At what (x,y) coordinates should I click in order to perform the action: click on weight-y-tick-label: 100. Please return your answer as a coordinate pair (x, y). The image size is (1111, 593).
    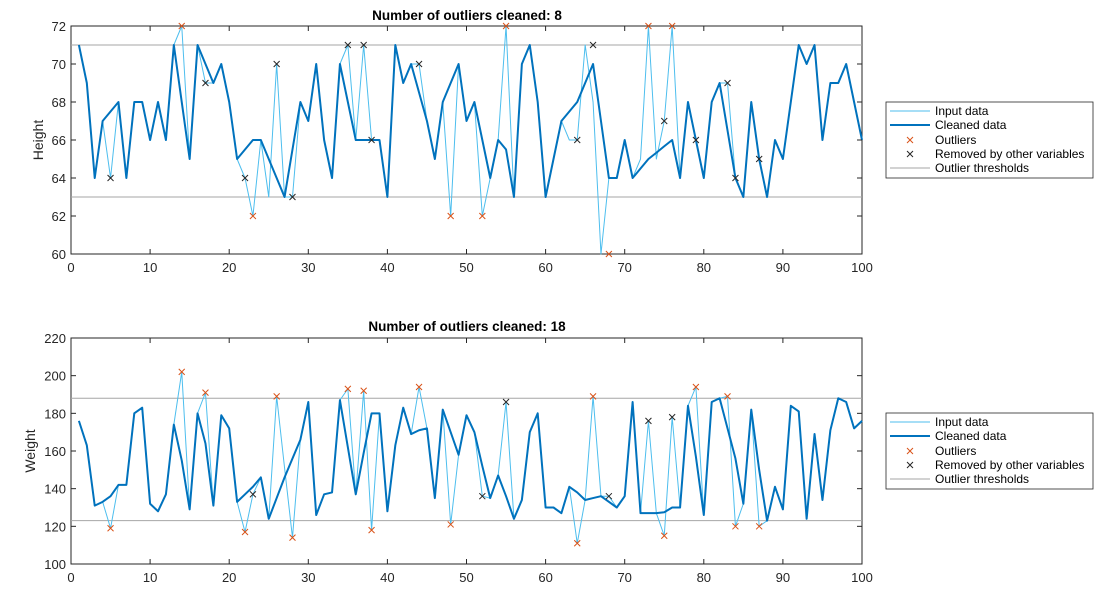
    Looking at the image, I should click on (55, 564).